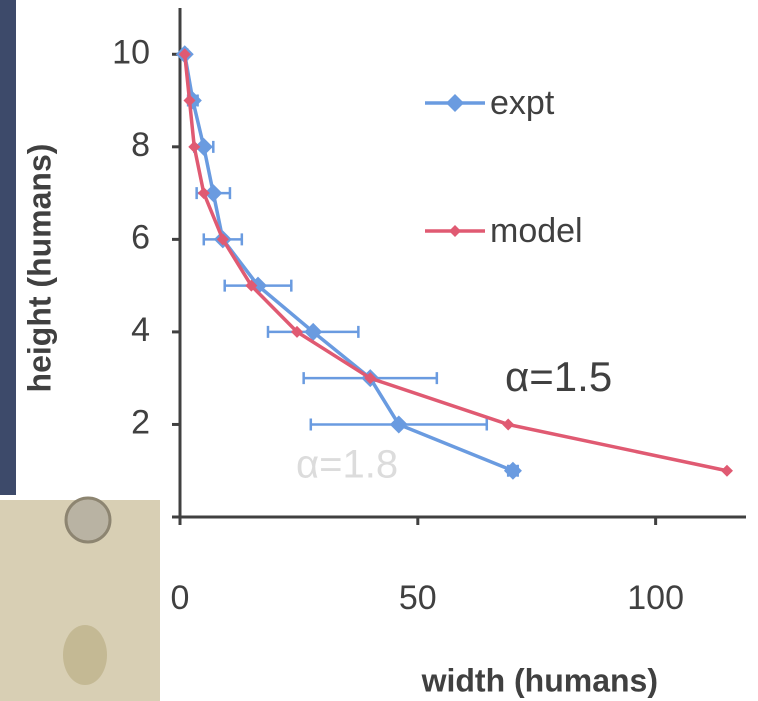  I want to click on photo-ornament, so click(85, 655).